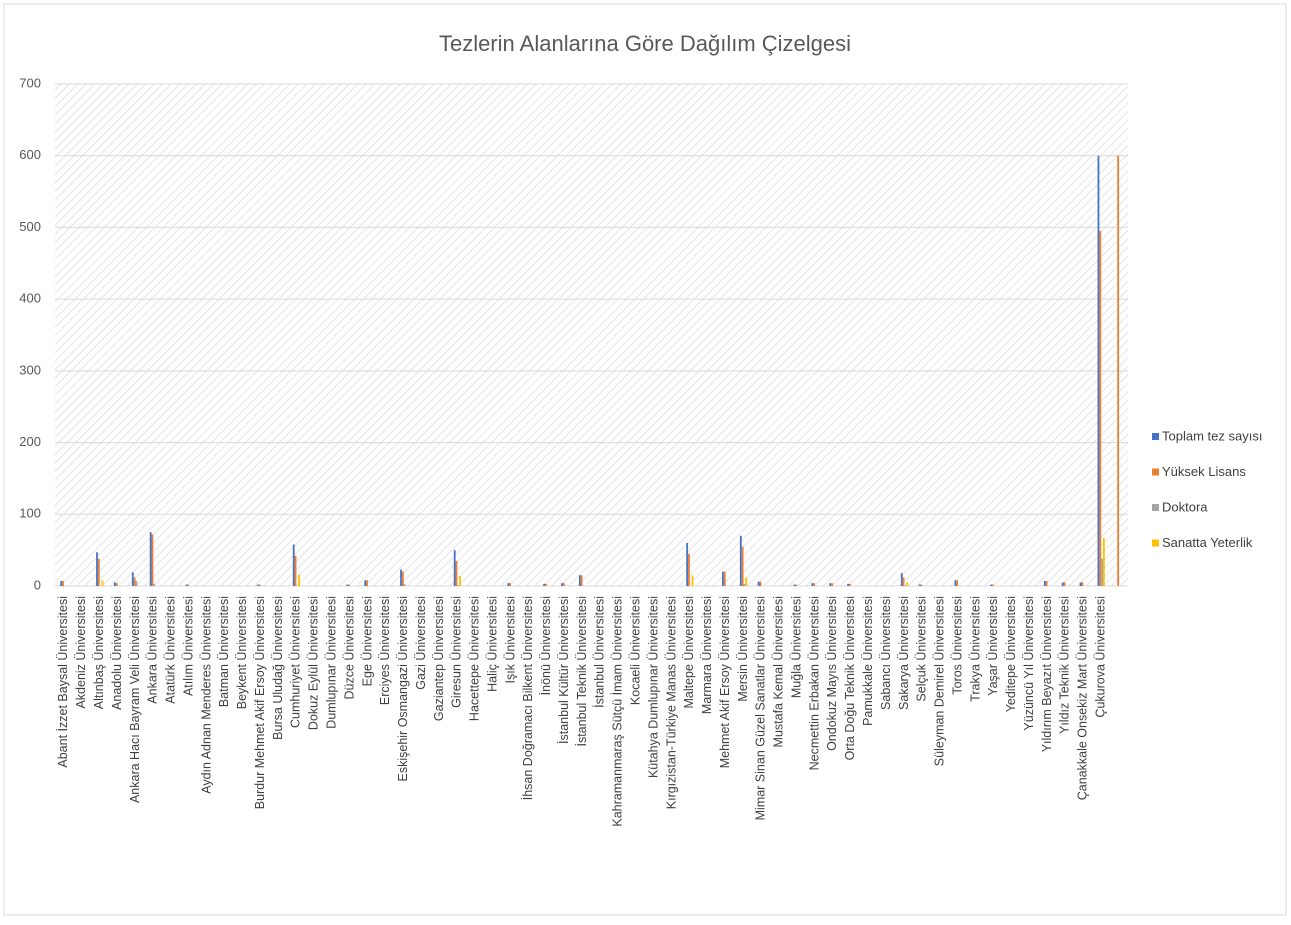  What do you see at coordinates (957, 645) in the screenshot?
I see `x-tick-label: Toros Üniversitesi` at bounding box center [957, 645].